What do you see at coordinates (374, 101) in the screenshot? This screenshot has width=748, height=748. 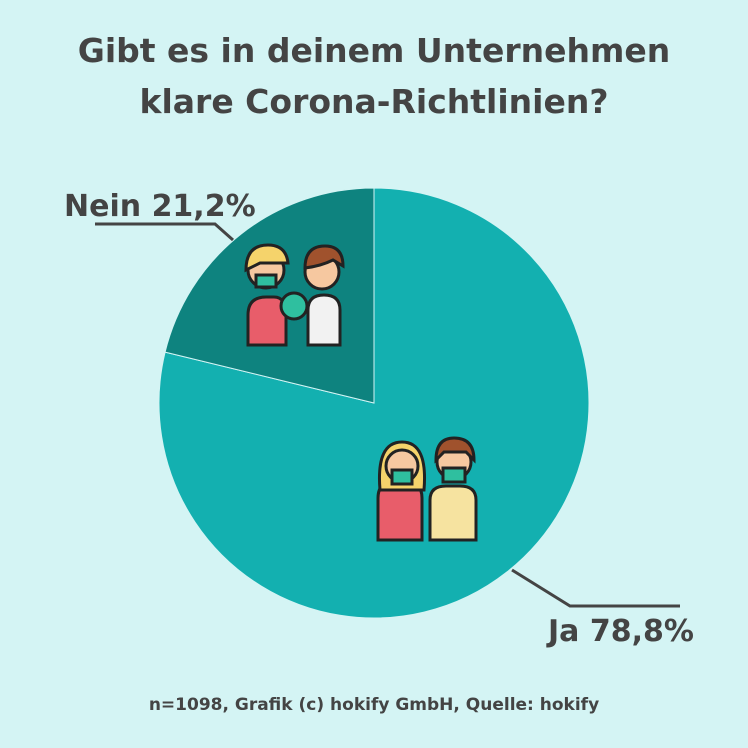 I see `chart-title: klare Corona-Richtlinien?` at bounding box center [374, 101].